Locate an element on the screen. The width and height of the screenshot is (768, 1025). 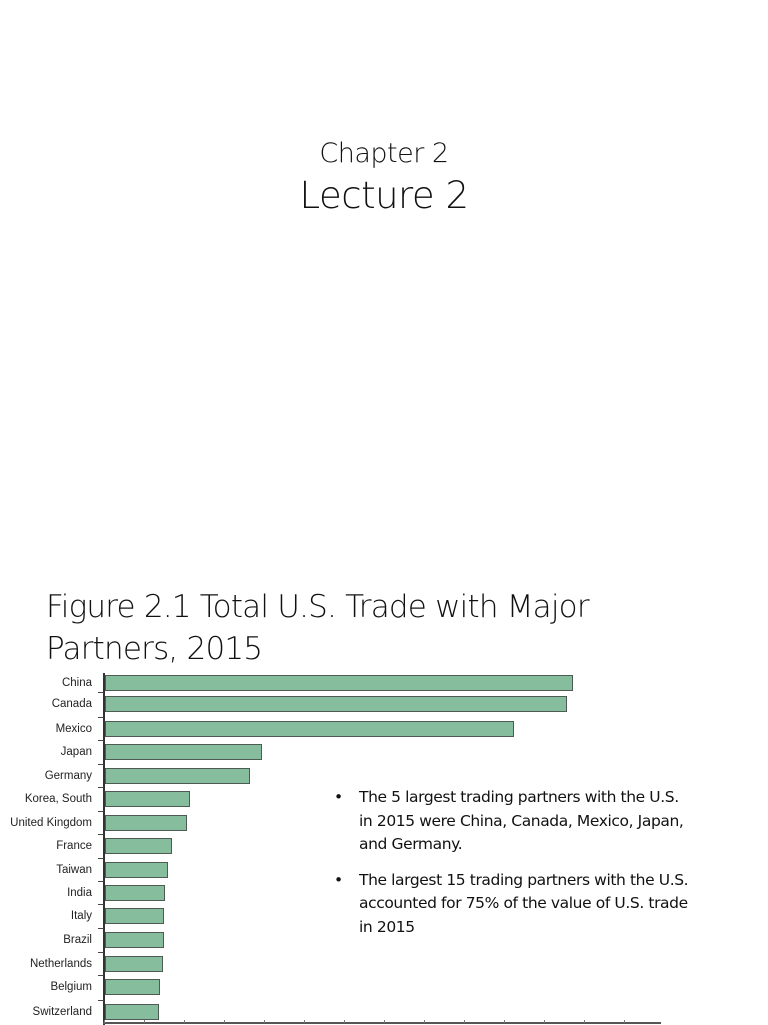
category-label: Switzerland is located at coordinates (62, 1012).